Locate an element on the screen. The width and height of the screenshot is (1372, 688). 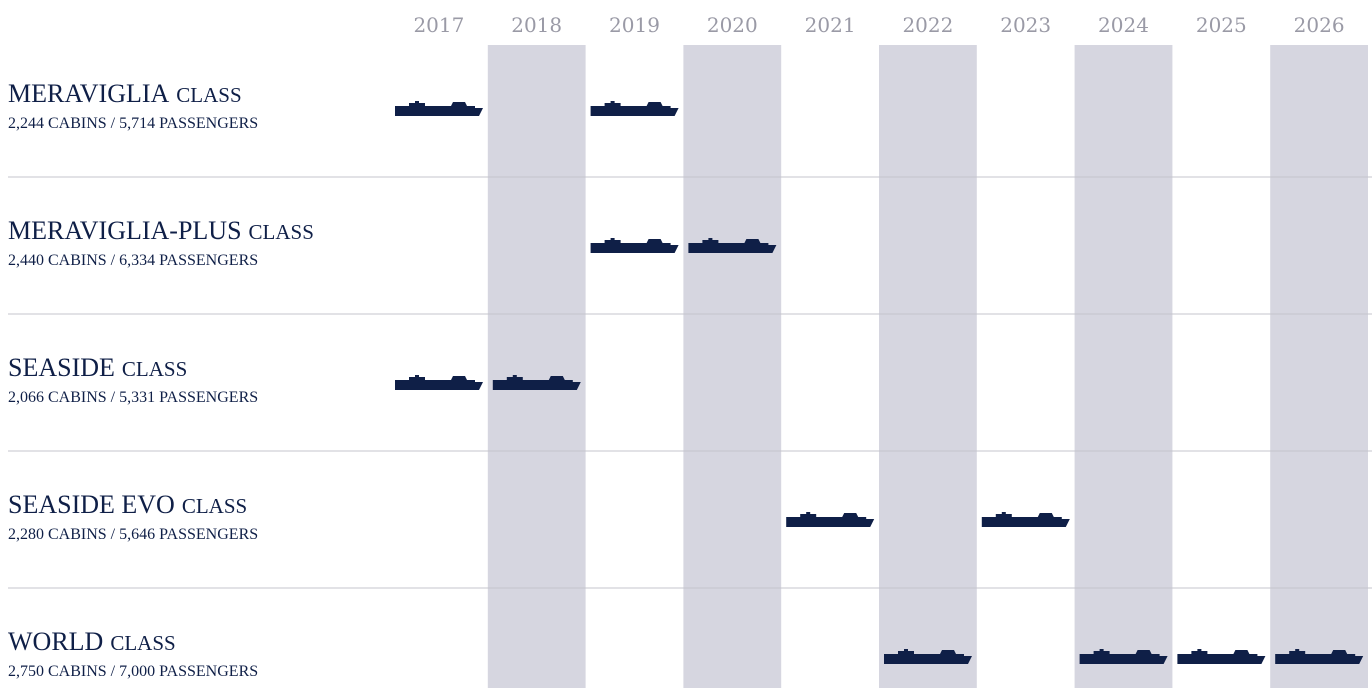
class-title: MERAVIGLIA-PLUS CLASS is located at coordinates (161, 230).